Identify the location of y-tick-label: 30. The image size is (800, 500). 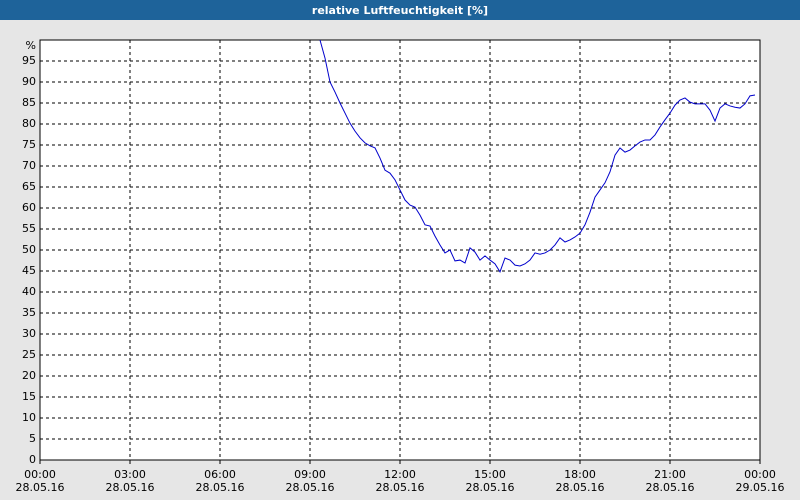
(29, 333).